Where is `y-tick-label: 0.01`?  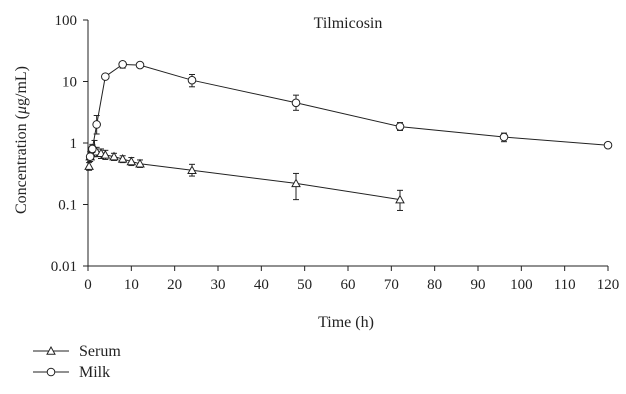
y-tick-label: 0.01 is located at coordinates (64, 267).